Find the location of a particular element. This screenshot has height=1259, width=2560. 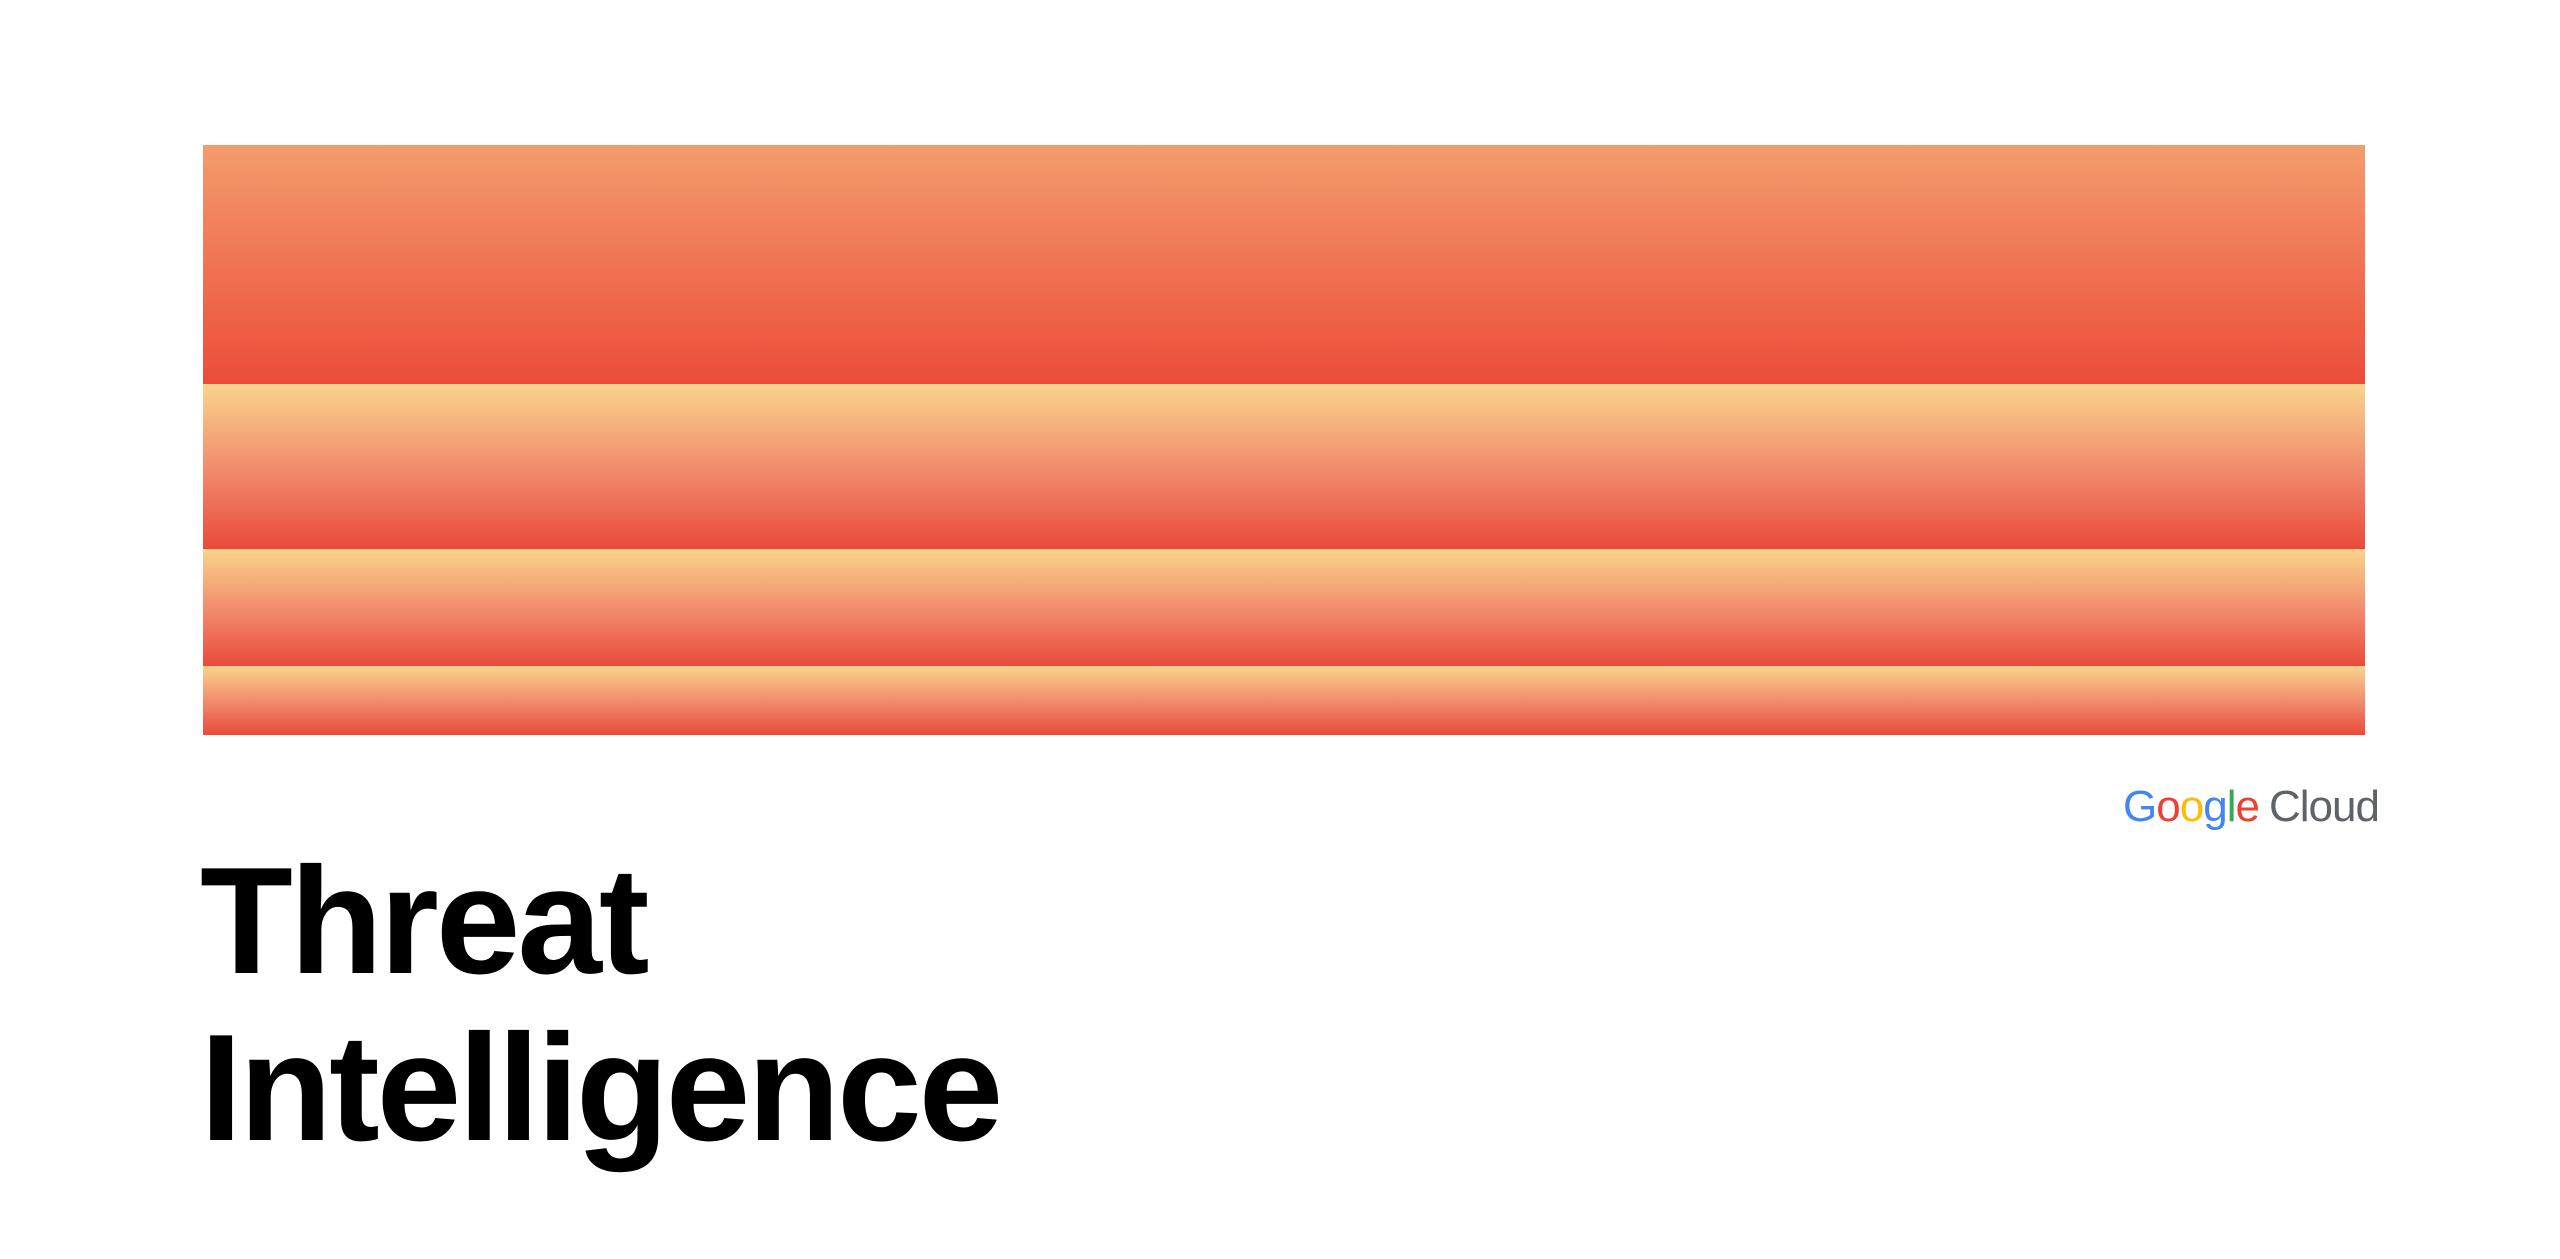

google-letter: g is located at coordinates (2215, 806).